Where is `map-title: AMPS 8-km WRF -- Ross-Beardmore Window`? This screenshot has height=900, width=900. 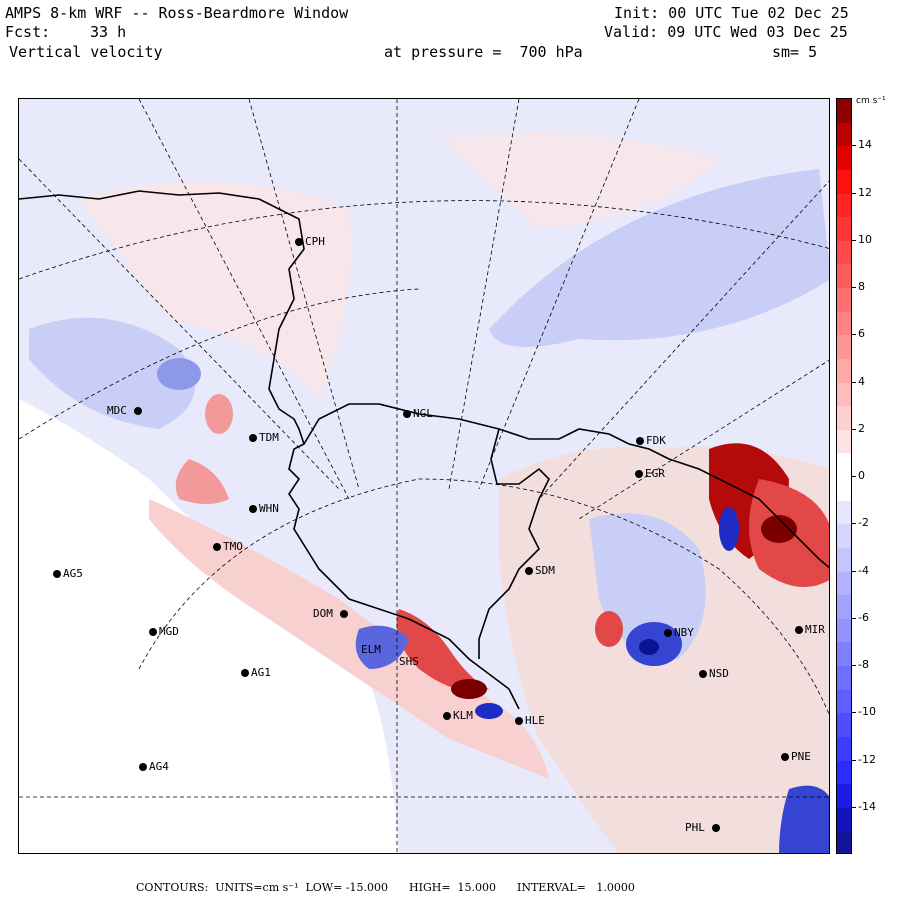 map-title: AMPS 8-km WRF -- Ross-Beardmore Window is located at coordinates (177, 13).